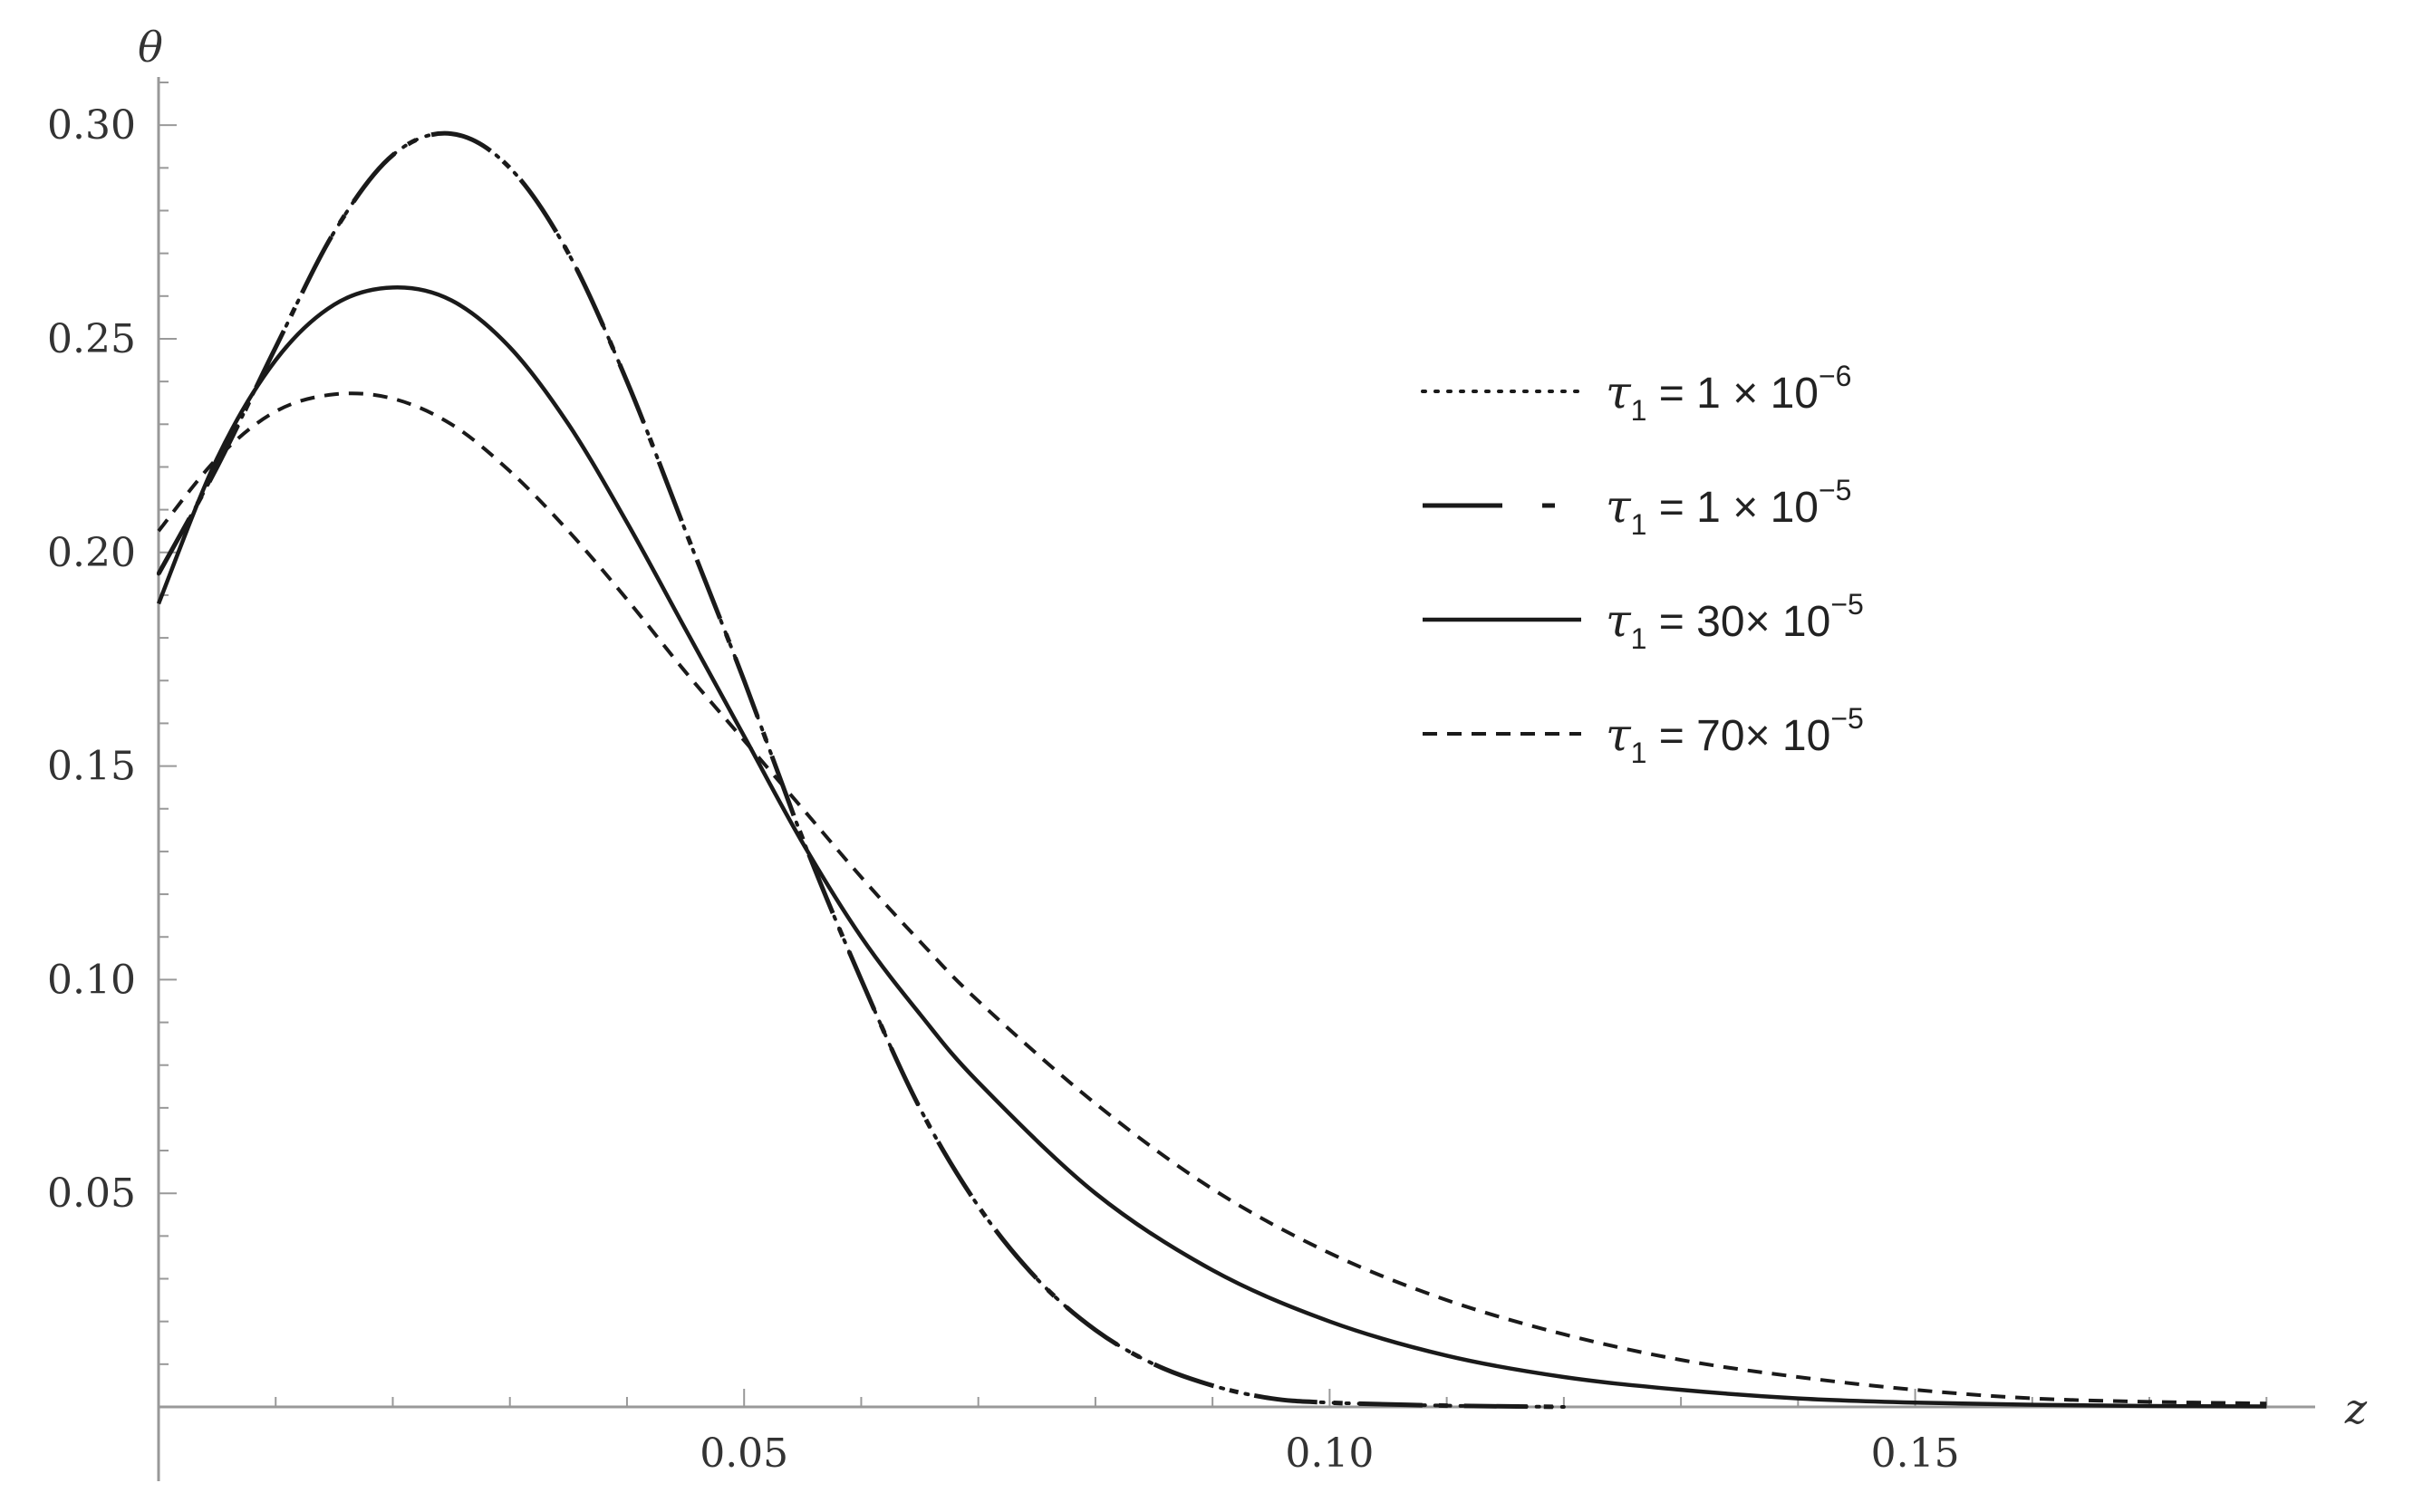 The width and height of the screenshot is (2413, 1512). I want to click on y-tick-label: 0.05, so click(91, 1193).